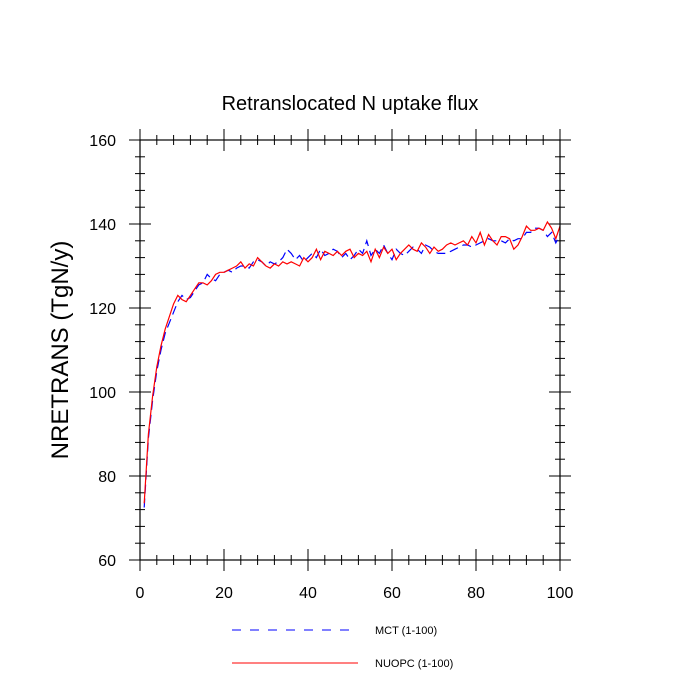 Image resolution: width=700 pixels, height=700 pixels. What do you see at coordinates (476, 593) in the screenshot?
I see `x-tick-label: 80` at bounding box center [476, 593].